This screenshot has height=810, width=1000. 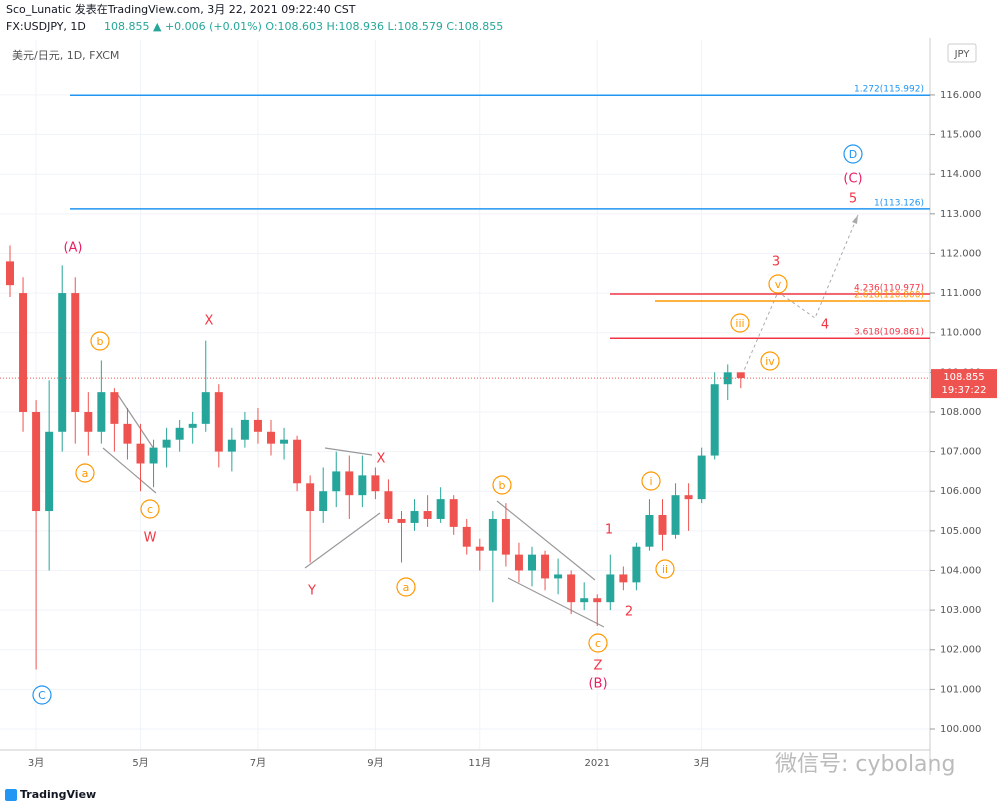 What do you see at coordinates (960, 412) in the screenshot?
I see `y-tick-label: 108.000` at bounding box center [960, 412].